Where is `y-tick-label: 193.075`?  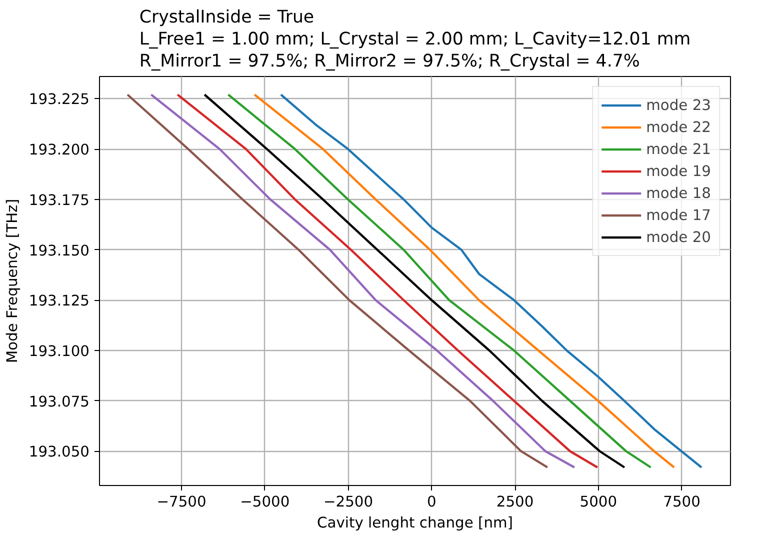 y-tick-label: 193.075 is located at coordinates (59, 401).